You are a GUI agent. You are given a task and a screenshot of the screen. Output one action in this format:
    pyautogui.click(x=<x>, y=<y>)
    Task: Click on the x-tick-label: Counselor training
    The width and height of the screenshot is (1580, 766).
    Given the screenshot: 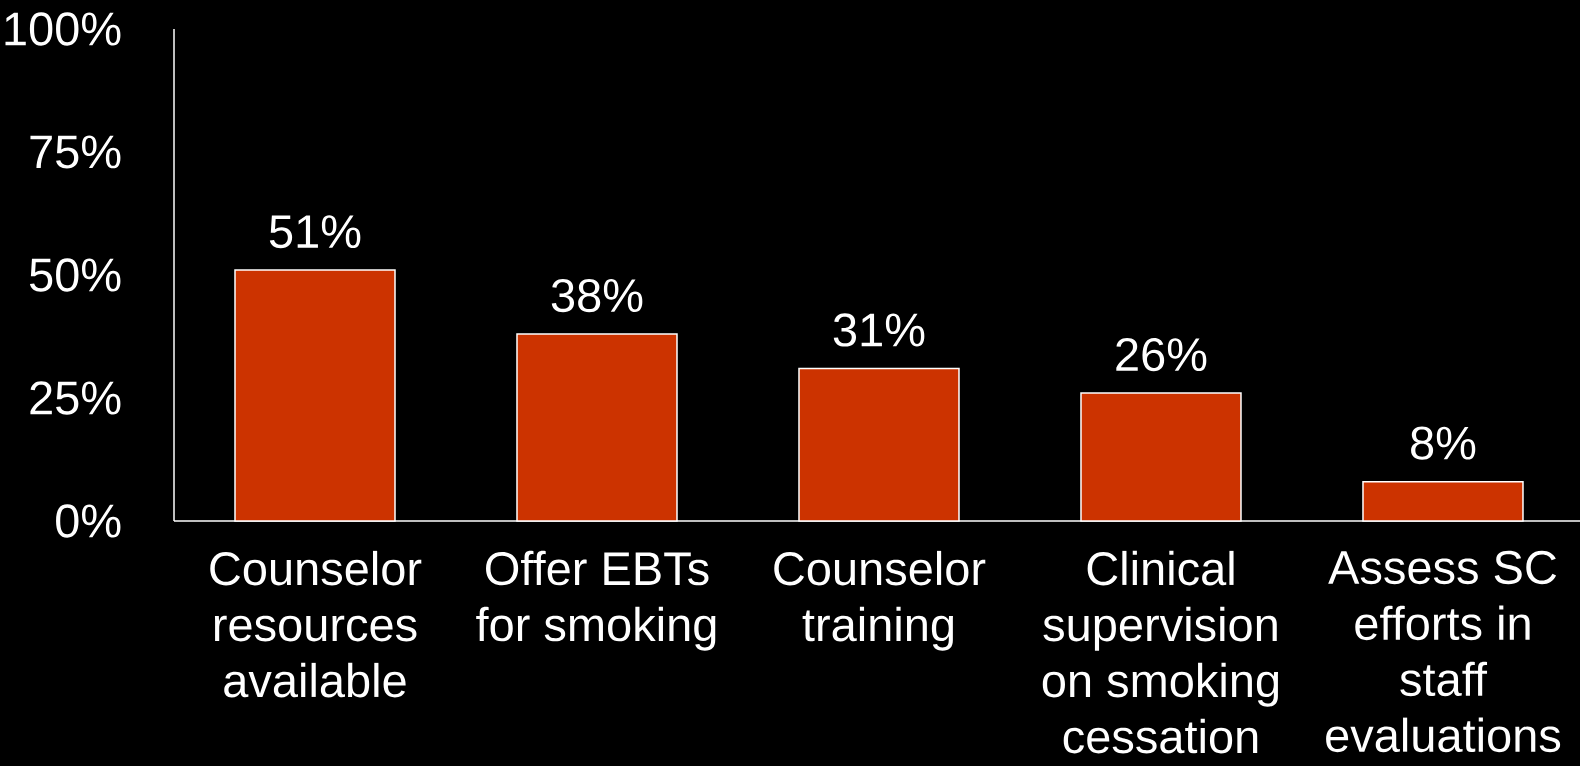 What is the action you would take?
    pyautogui.click(x=880, y=600)
    